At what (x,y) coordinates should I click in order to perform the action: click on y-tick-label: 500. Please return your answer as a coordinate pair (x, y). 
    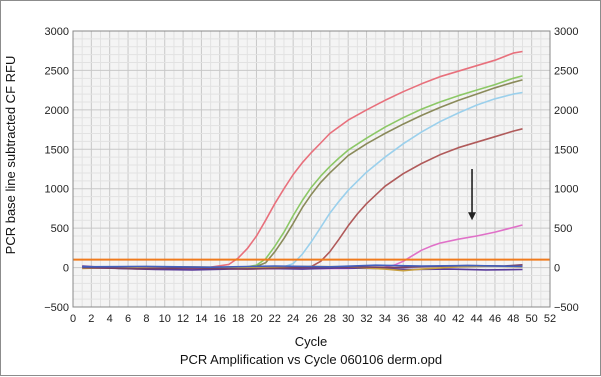
    Looking at the image, I should click on (60, 229).